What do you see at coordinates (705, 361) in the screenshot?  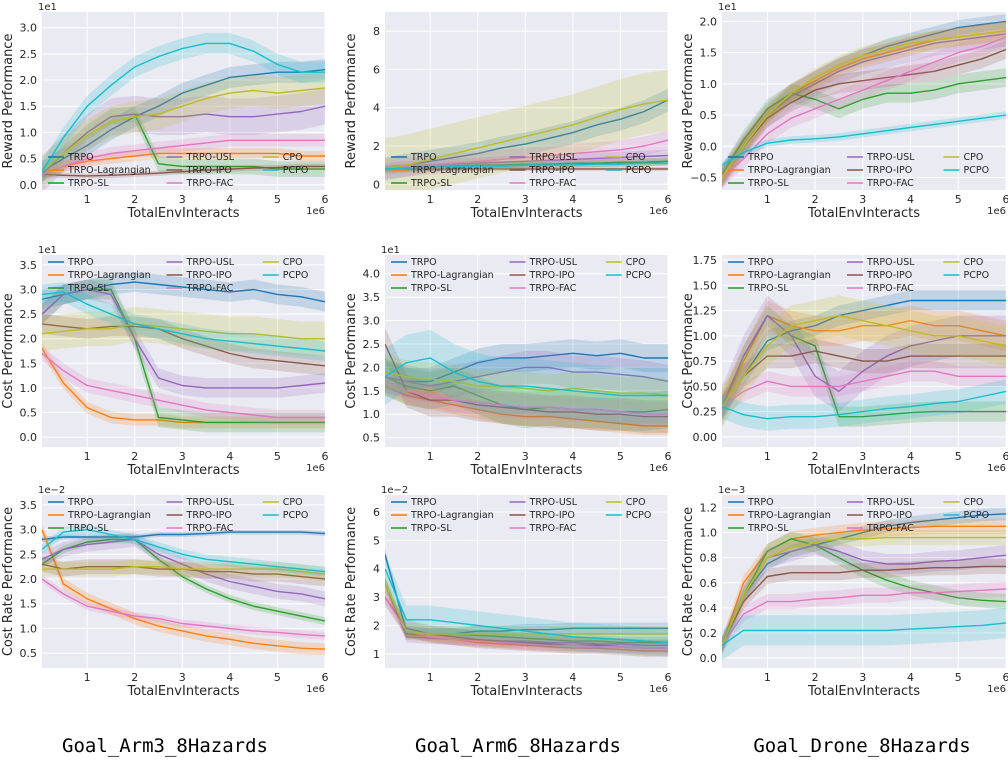 I see `y-tick-label: 0.75` at bounding box center [705, 361].